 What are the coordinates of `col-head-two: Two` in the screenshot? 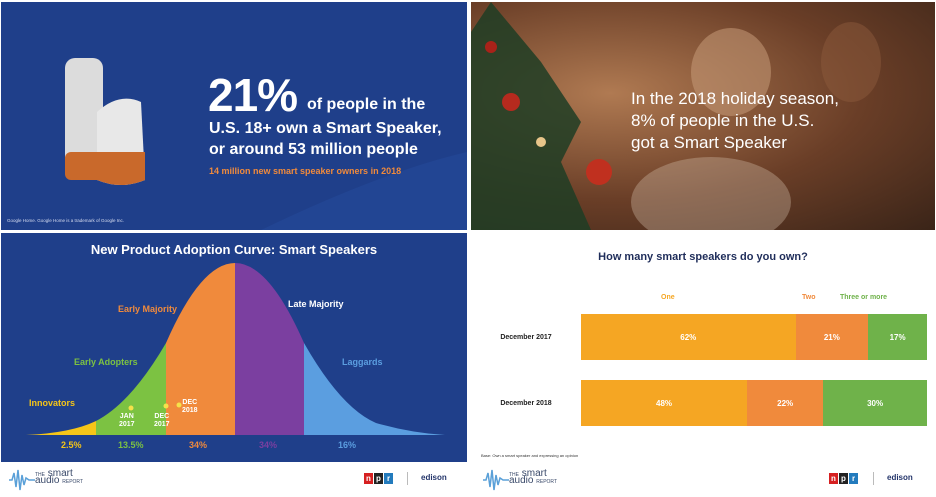 It's located at (809, 297).